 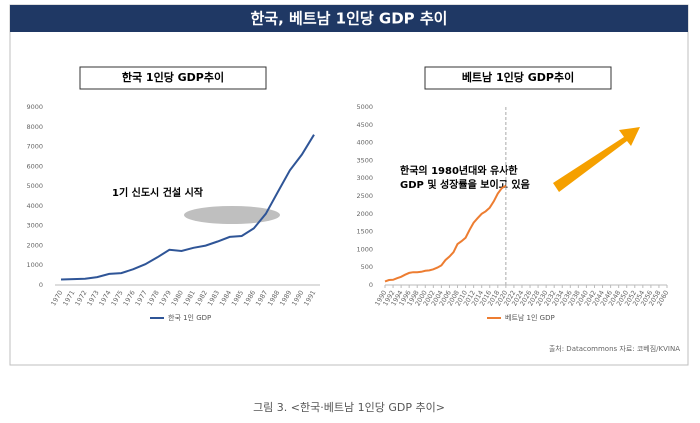 I want to click on y-tick-label: 3500, so click(x=364, y=160).